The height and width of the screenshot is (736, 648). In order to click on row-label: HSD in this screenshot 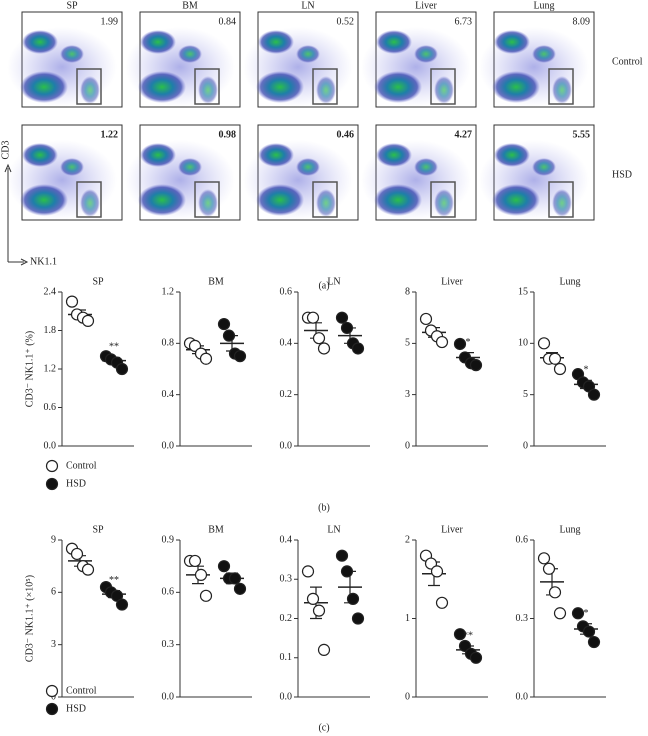, I will do `click(622, 174)`.